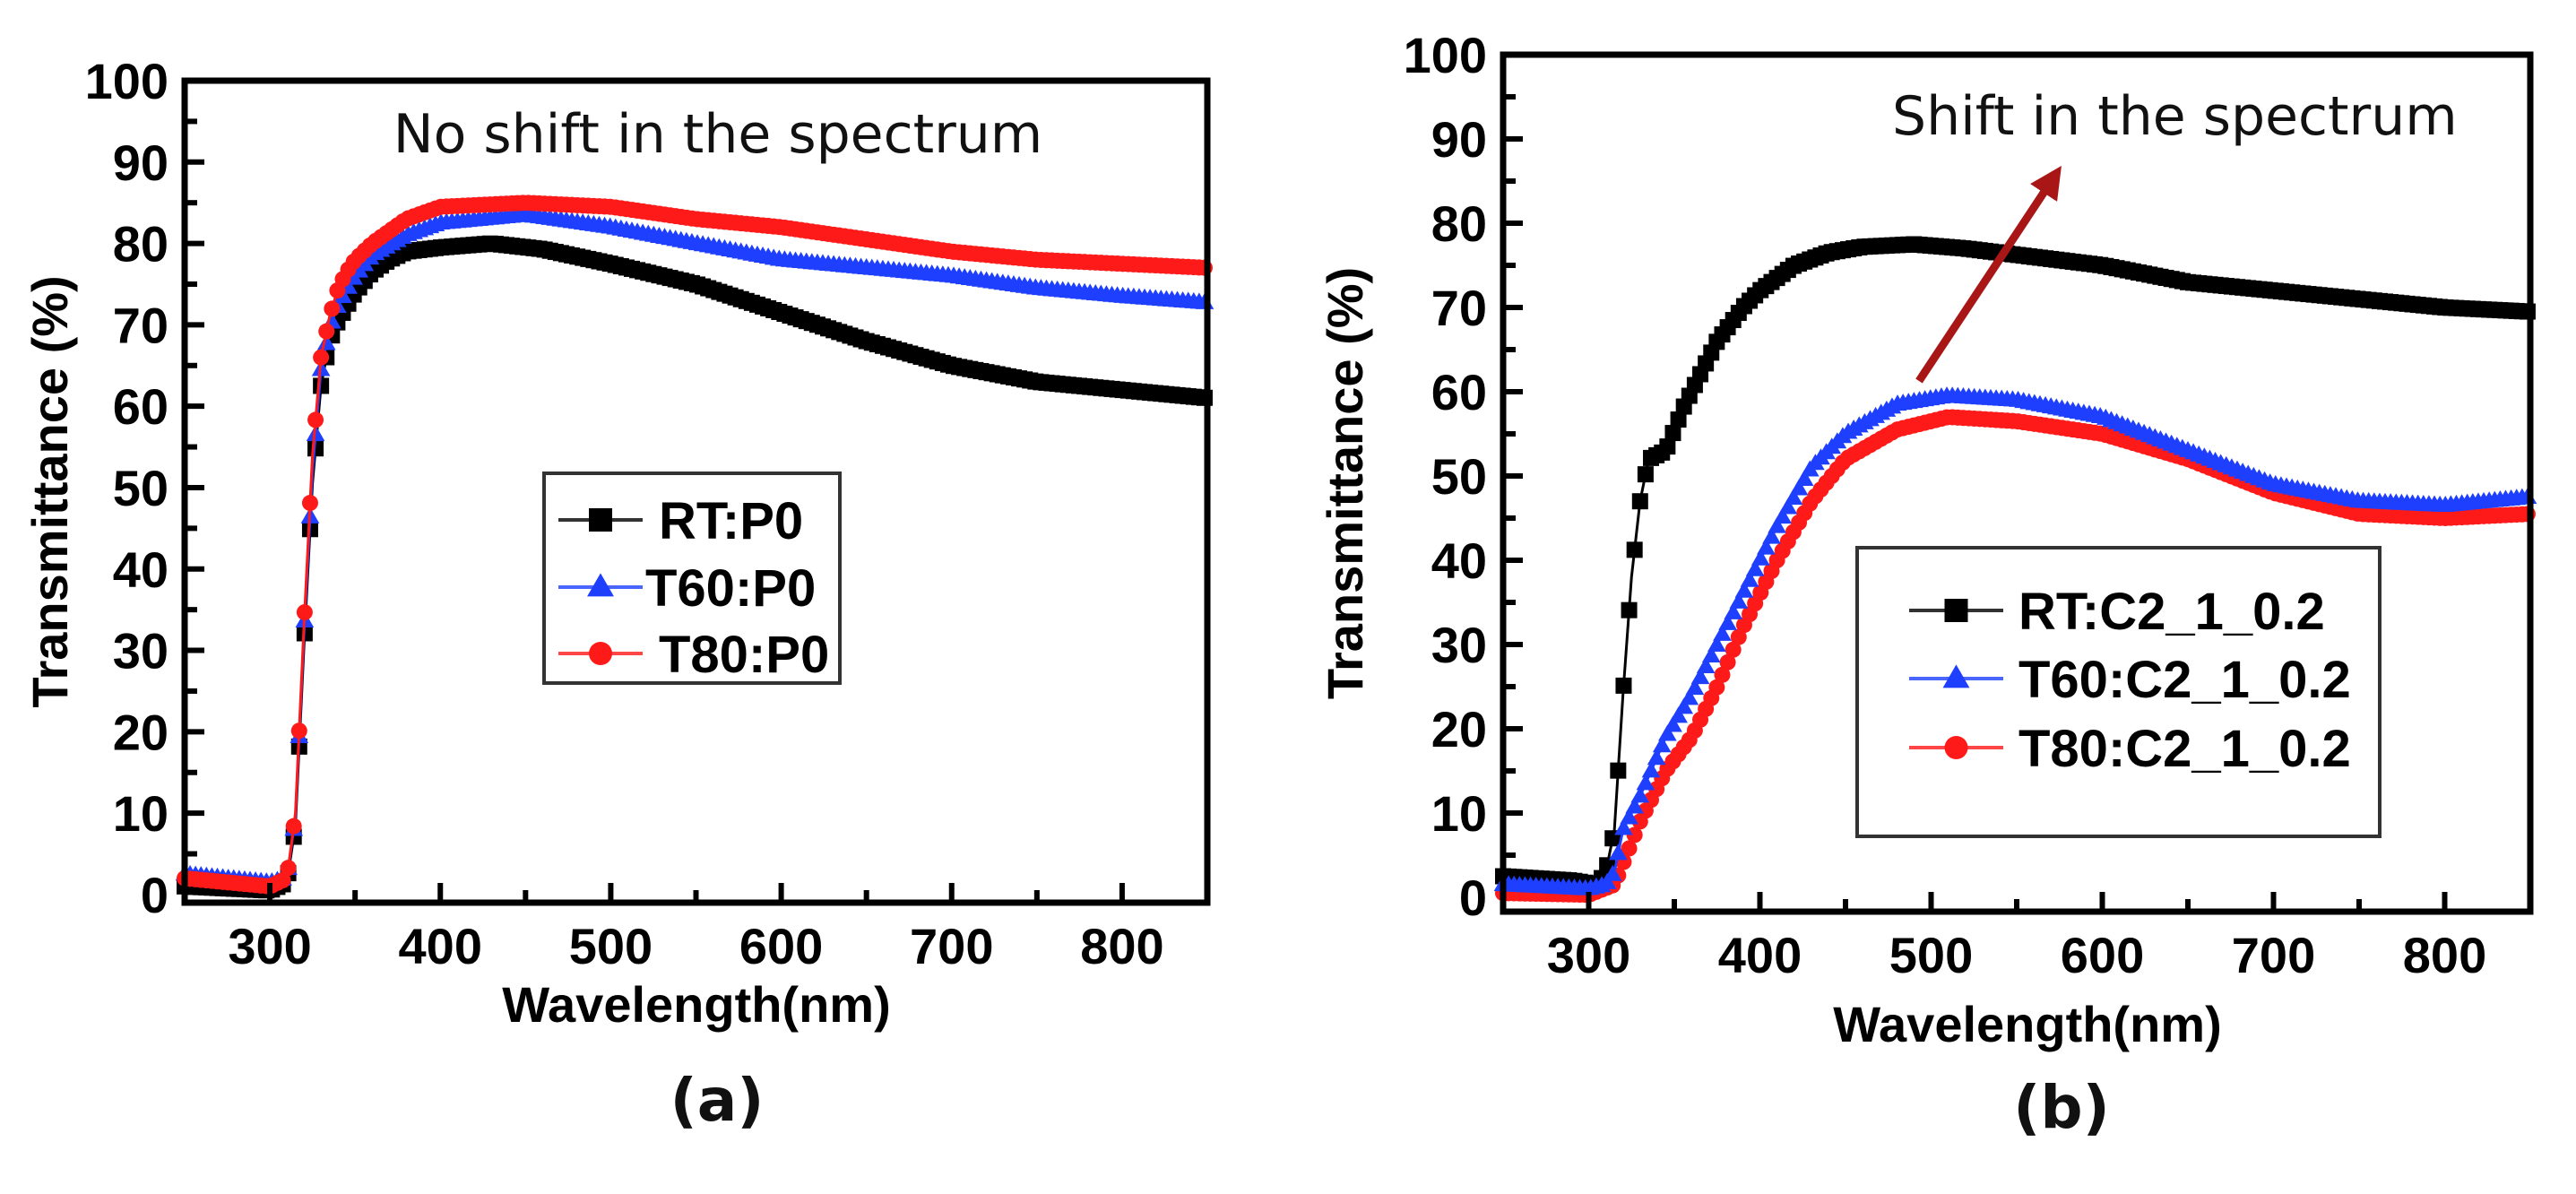 Image resolution: width=2576 pixels, height=1194 pixels. I want to click on x-tick-label: 600, so click(781, 946).